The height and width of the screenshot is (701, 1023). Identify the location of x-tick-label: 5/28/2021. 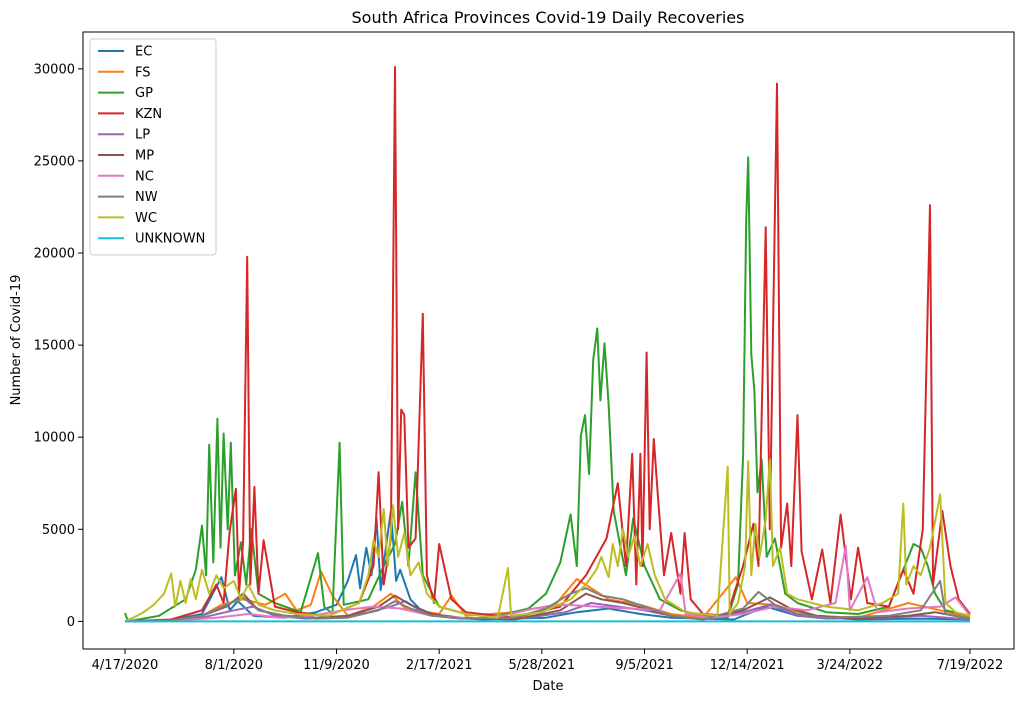
(542, 665).